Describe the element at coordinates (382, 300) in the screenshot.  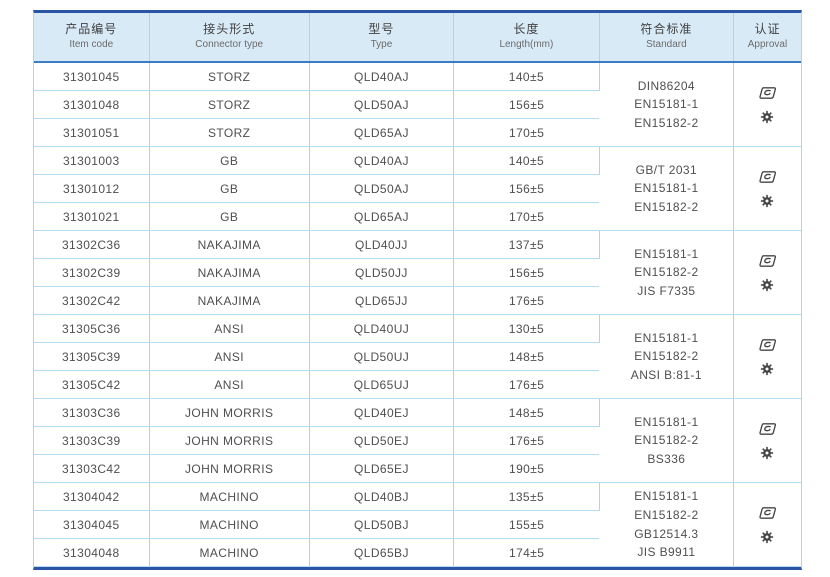
I see `type-cell: QLD65JJ` at that location.